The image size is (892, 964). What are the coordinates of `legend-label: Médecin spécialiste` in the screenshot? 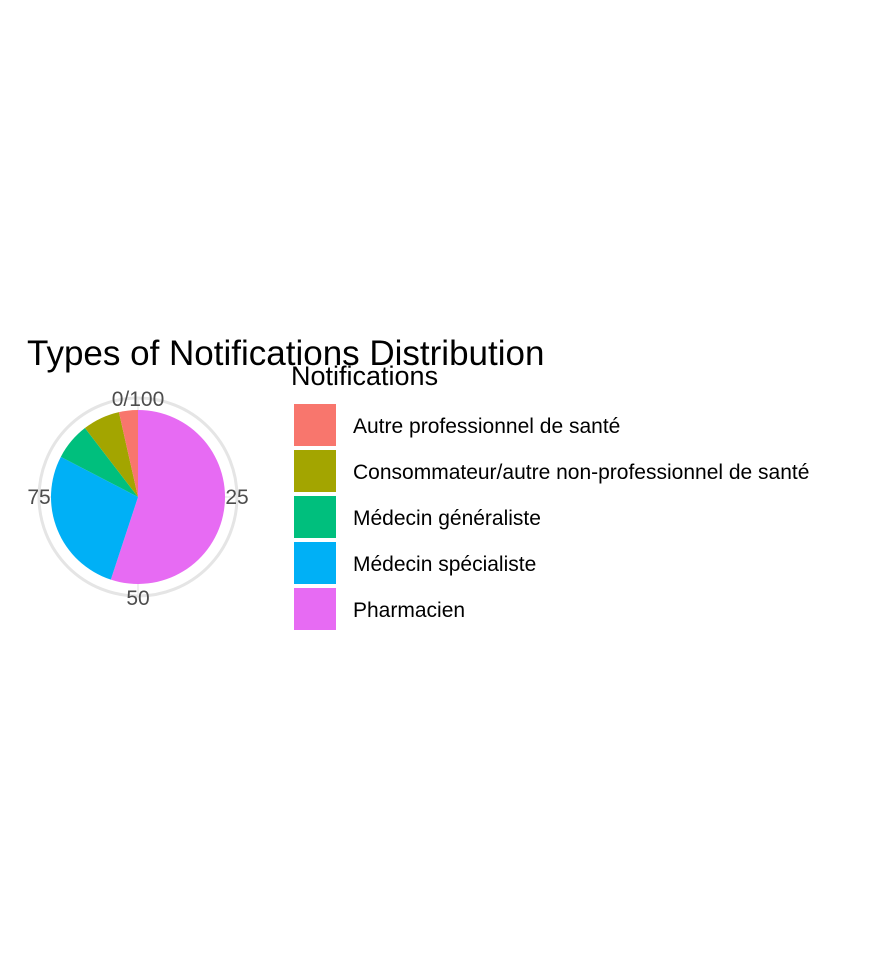 It's located at (444, 564).